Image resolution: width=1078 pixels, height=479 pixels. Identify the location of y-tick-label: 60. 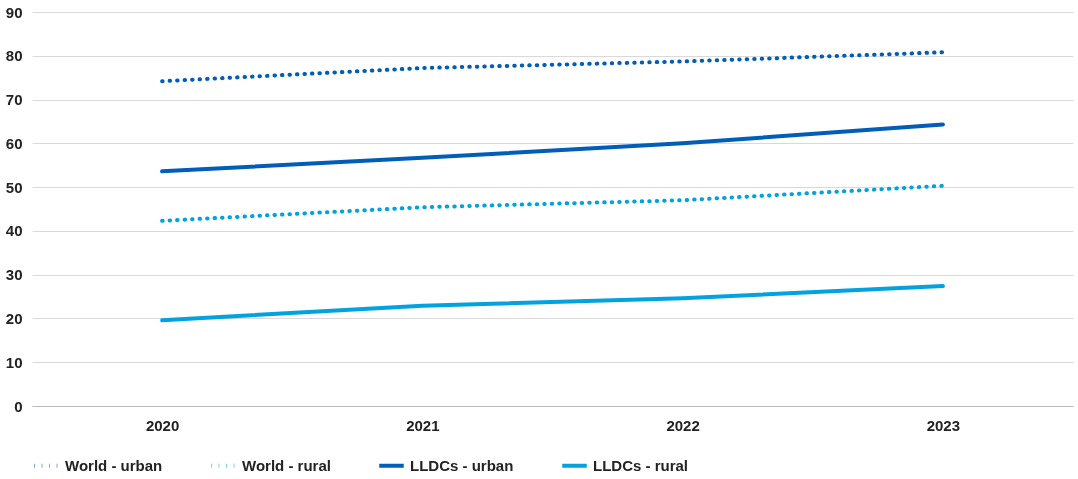
(14, 143).